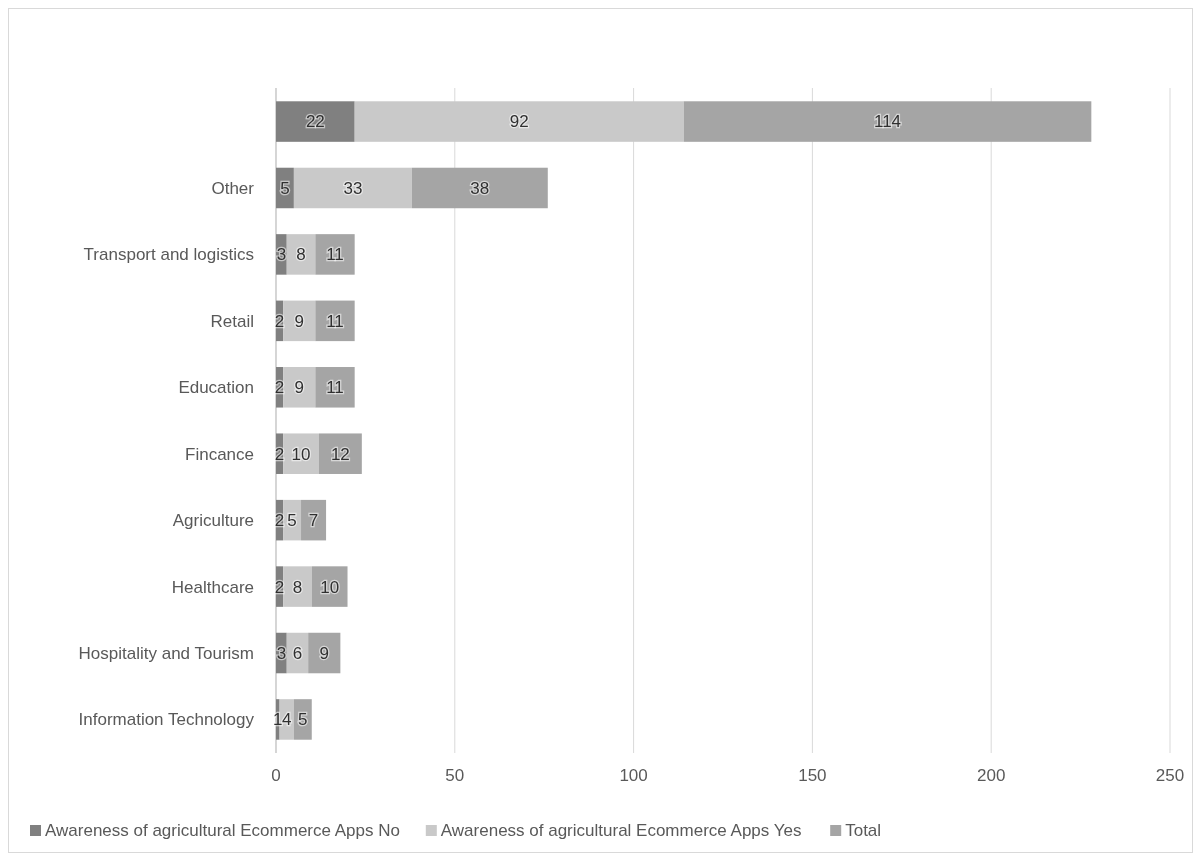  Describe the element at coordinates (166, 720) in the screenshot. I see `y-tick-label: Information Technology` at that location.